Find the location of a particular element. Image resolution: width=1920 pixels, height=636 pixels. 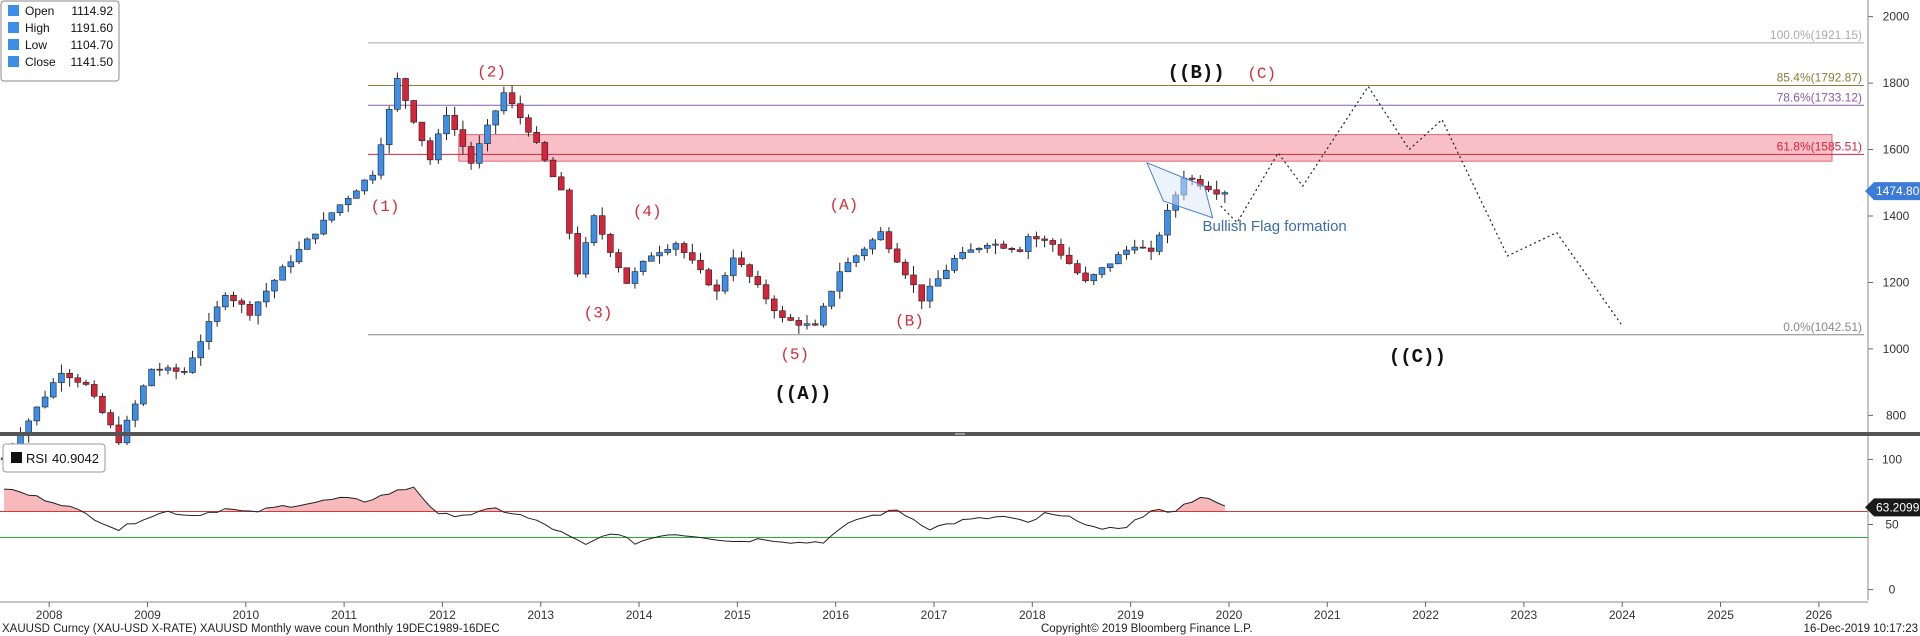

ohlc-legend-label: Close is located at coordinates (40, 62).